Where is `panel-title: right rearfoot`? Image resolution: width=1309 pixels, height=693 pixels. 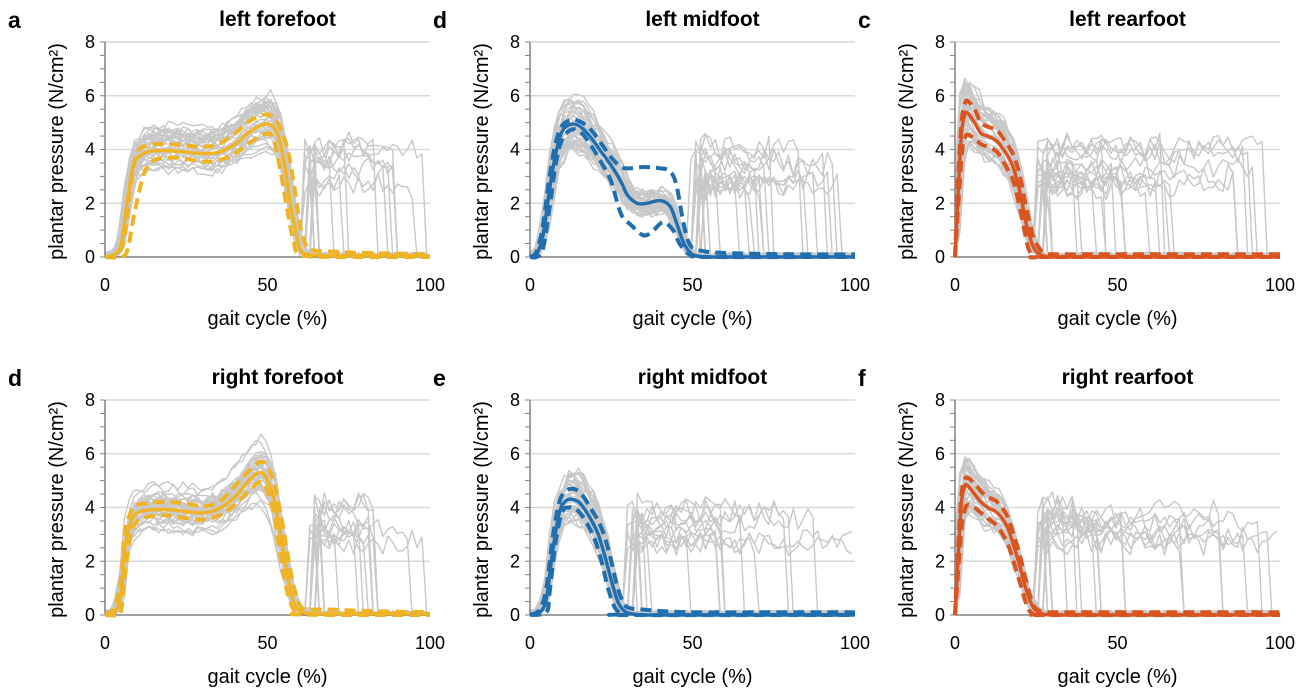
panel-title: right rearfoot is located at coordinates (1128, 377).